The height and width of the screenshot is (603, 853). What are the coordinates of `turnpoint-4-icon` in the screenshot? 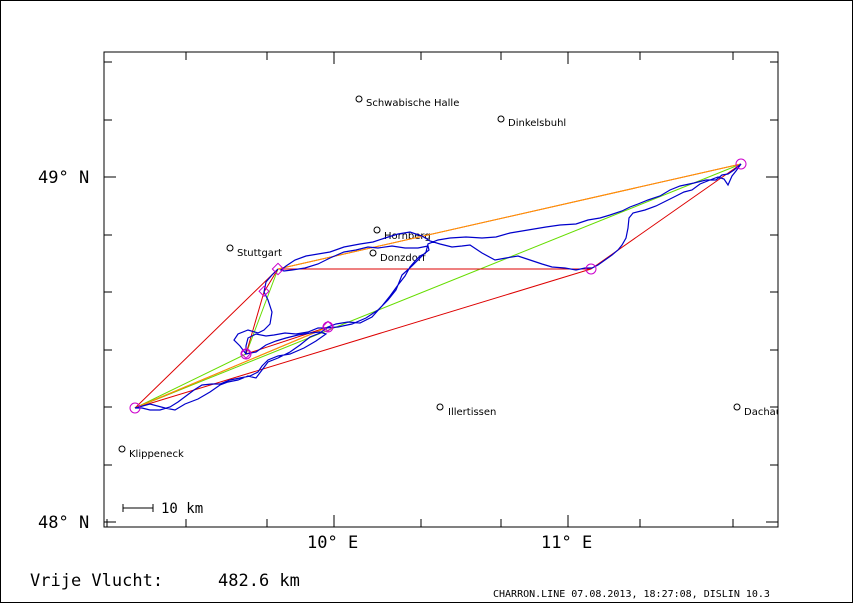 It's located at (591, 269).